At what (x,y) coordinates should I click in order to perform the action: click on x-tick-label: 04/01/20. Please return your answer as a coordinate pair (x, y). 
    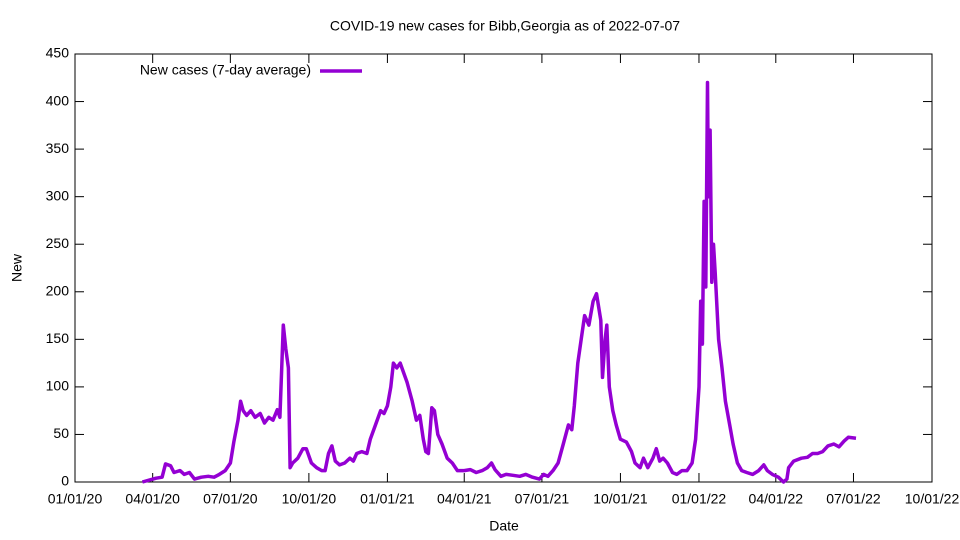
    Looking at the image, I should click on (152, 499).